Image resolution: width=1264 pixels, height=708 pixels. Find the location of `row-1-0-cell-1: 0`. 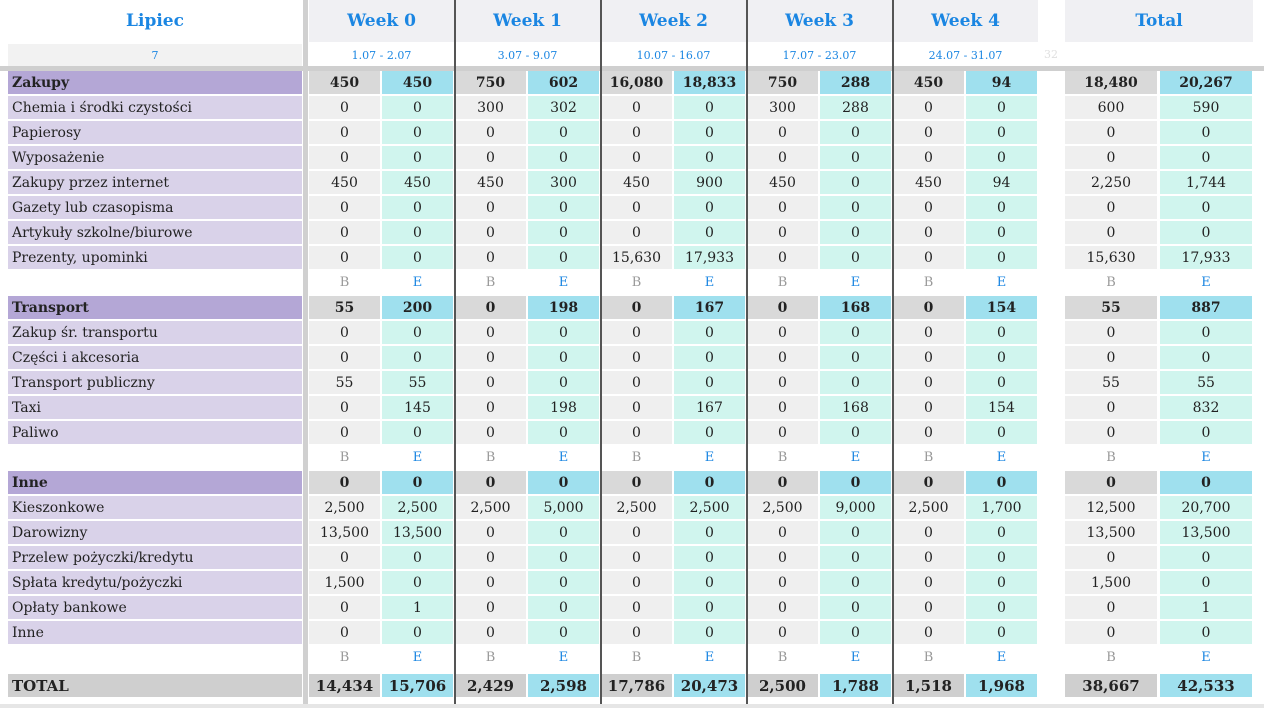

row-1-0-cell-1: 0 is located at coordinates (417, 332).